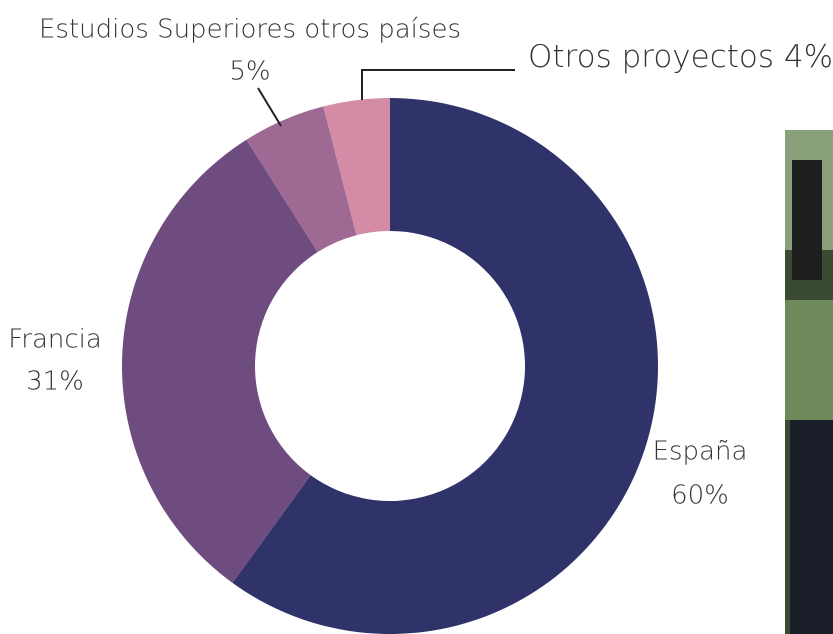 The height and width of the screenshot is (634, 833). What do you see at coordinates (700, 452) in the screenshot?
I see `slice-label: España` at bounding box center [700, 452].